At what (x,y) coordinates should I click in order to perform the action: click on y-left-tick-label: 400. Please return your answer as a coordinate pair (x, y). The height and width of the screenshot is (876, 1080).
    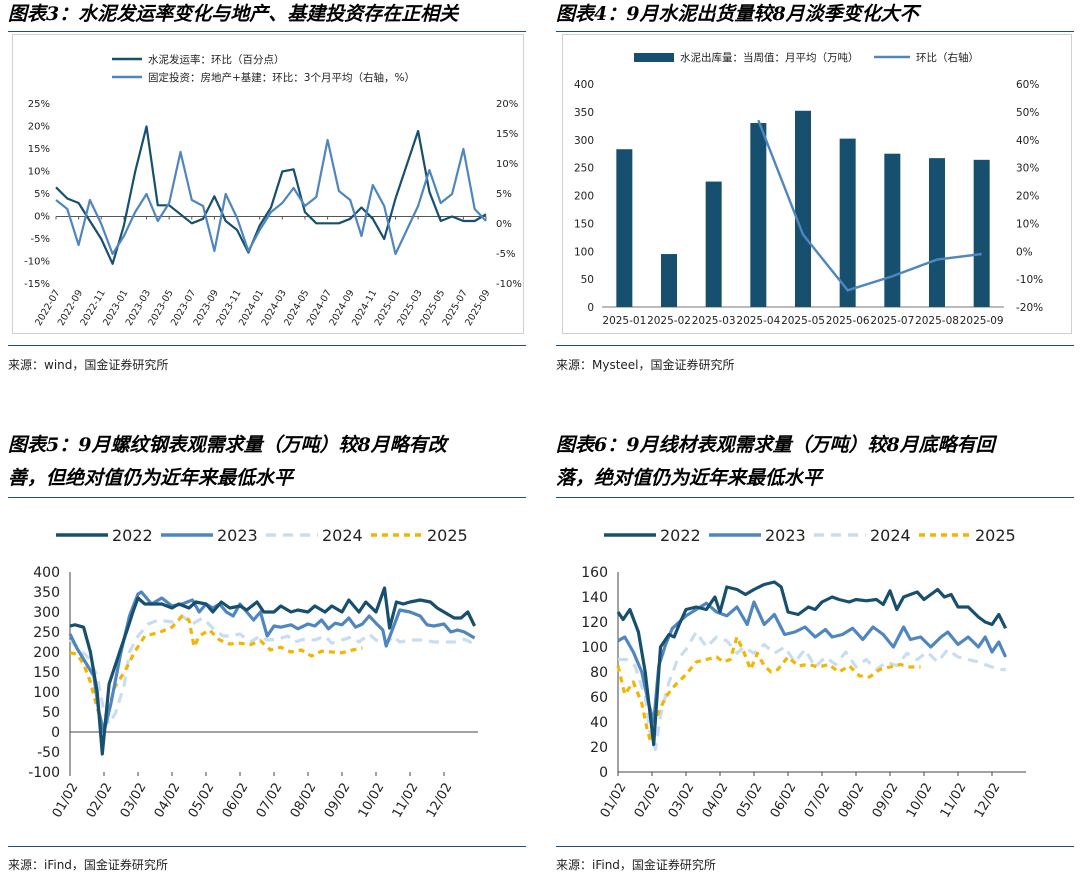
    Looking at the image, I should click on (584, 85).